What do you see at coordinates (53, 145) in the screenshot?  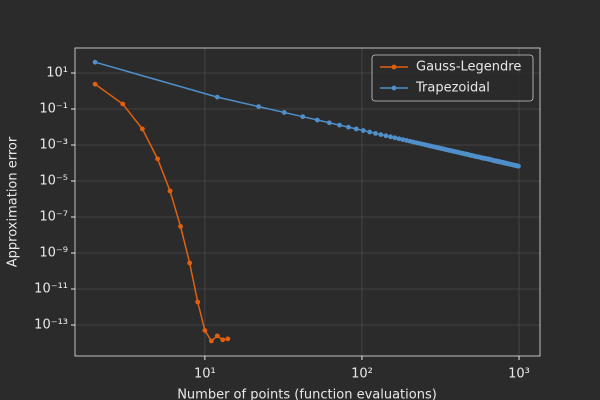 I see `y-tick-label: 10⁻³` at bounding box center [53, 145].